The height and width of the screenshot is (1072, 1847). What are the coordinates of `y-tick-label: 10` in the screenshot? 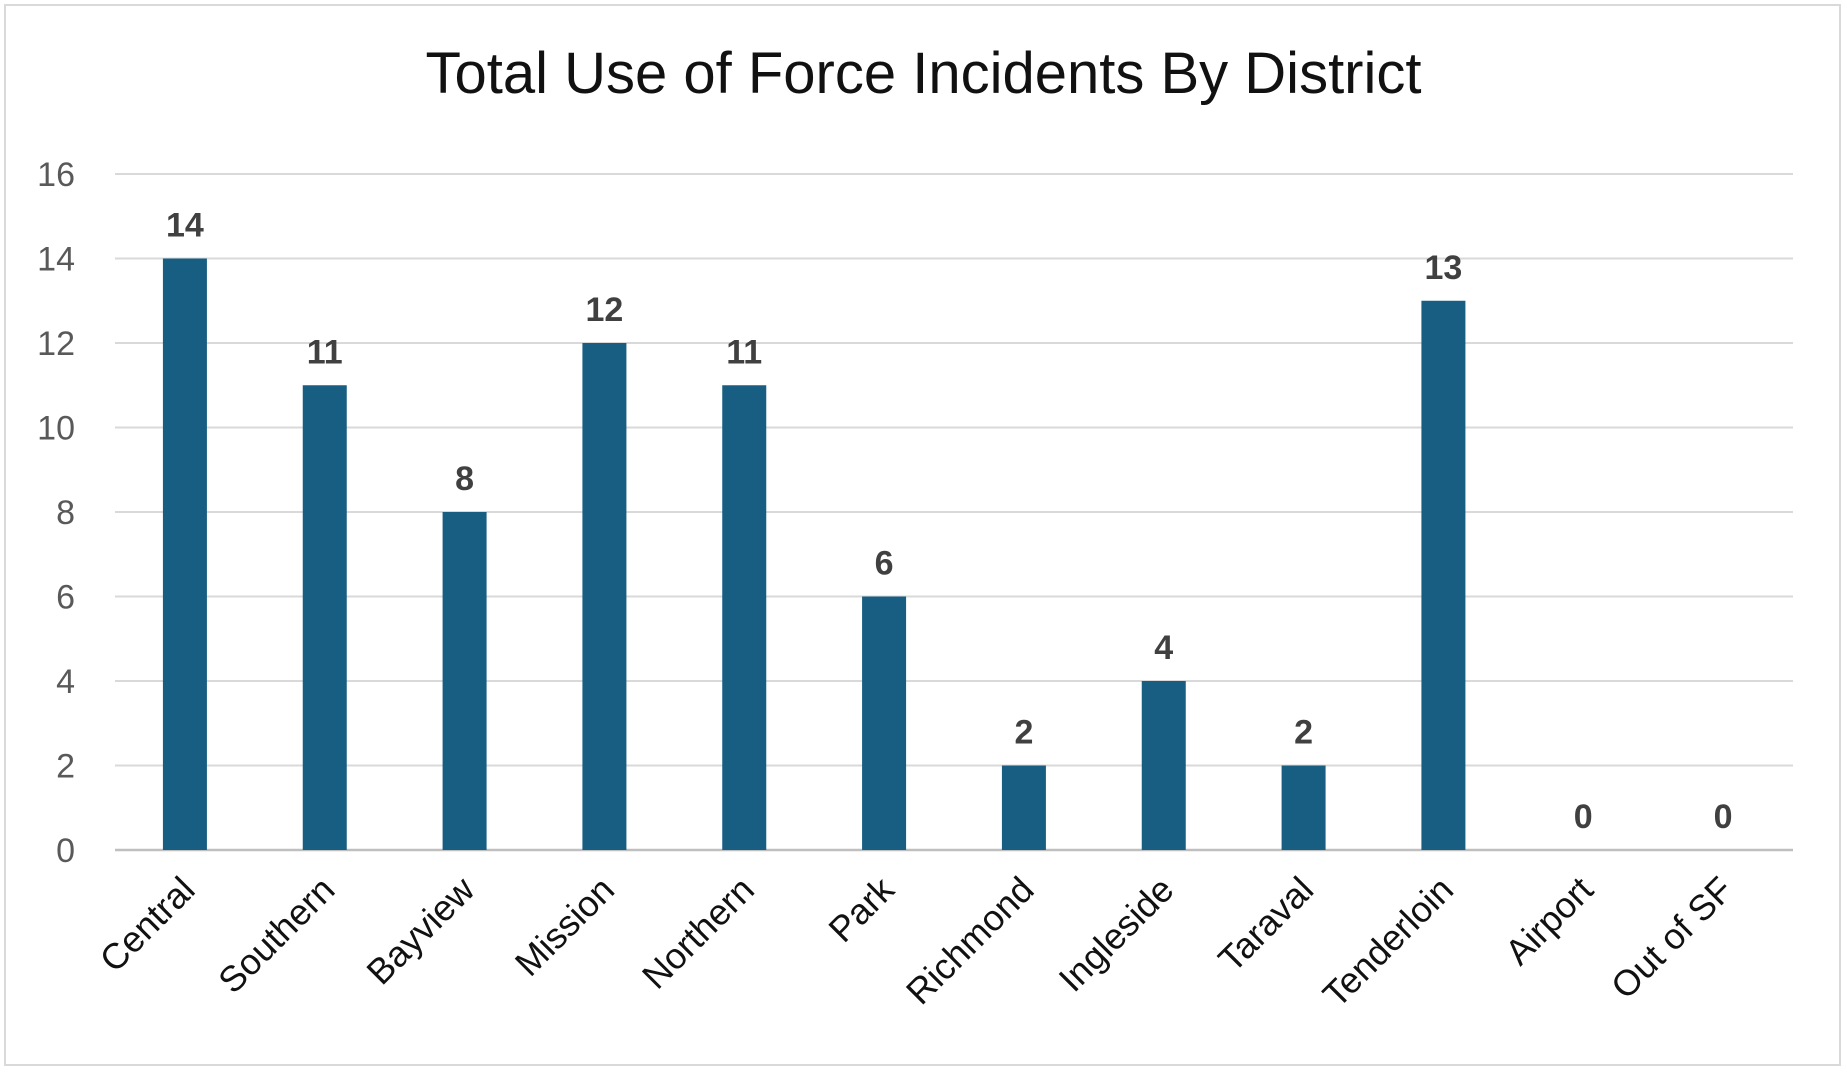 It's located at (56, 429).